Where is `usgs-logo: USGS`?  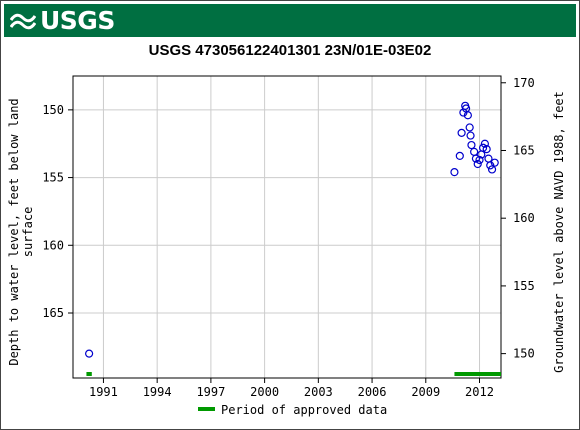
usgs-logo: USGS is located at coordinates (62, 21).